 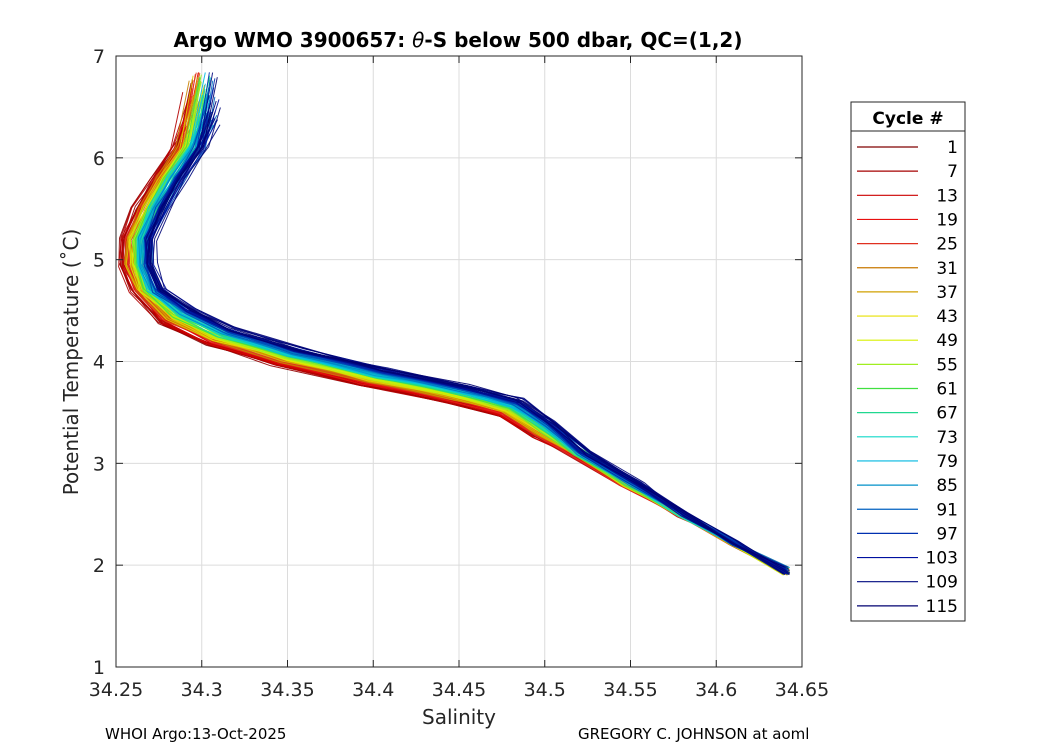 I want to click on y-tick-label: 1, so click(x=99, y=668).